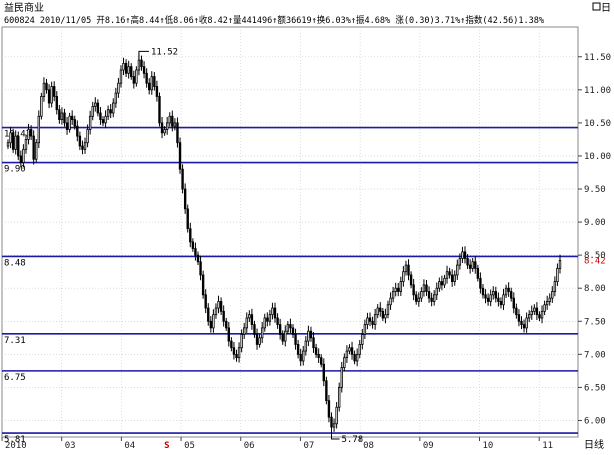 The width and height of the screenshot is (614, 455). I want to click on stock-name: 益民商业, so click(24, 7).